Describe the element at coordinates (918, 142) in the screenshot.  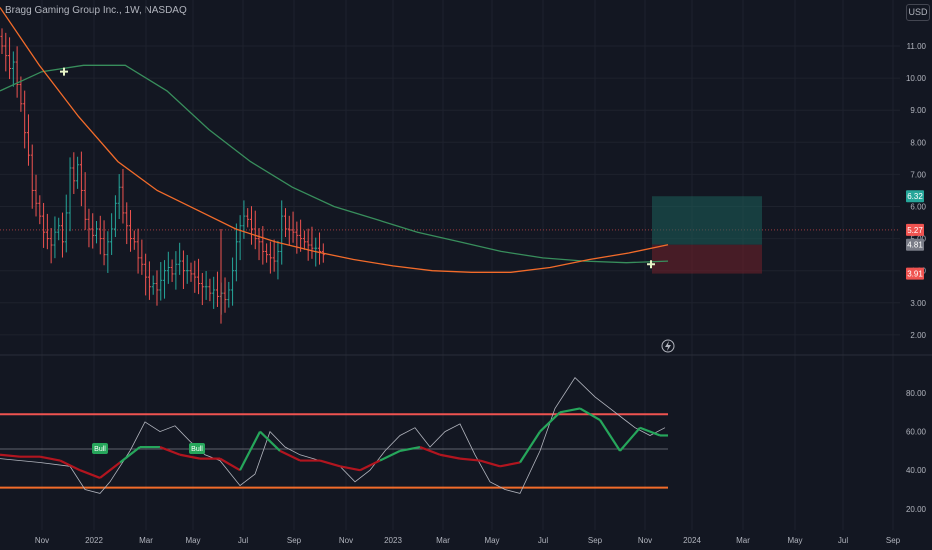
I see `price-tick-label: 8.00` at that location.